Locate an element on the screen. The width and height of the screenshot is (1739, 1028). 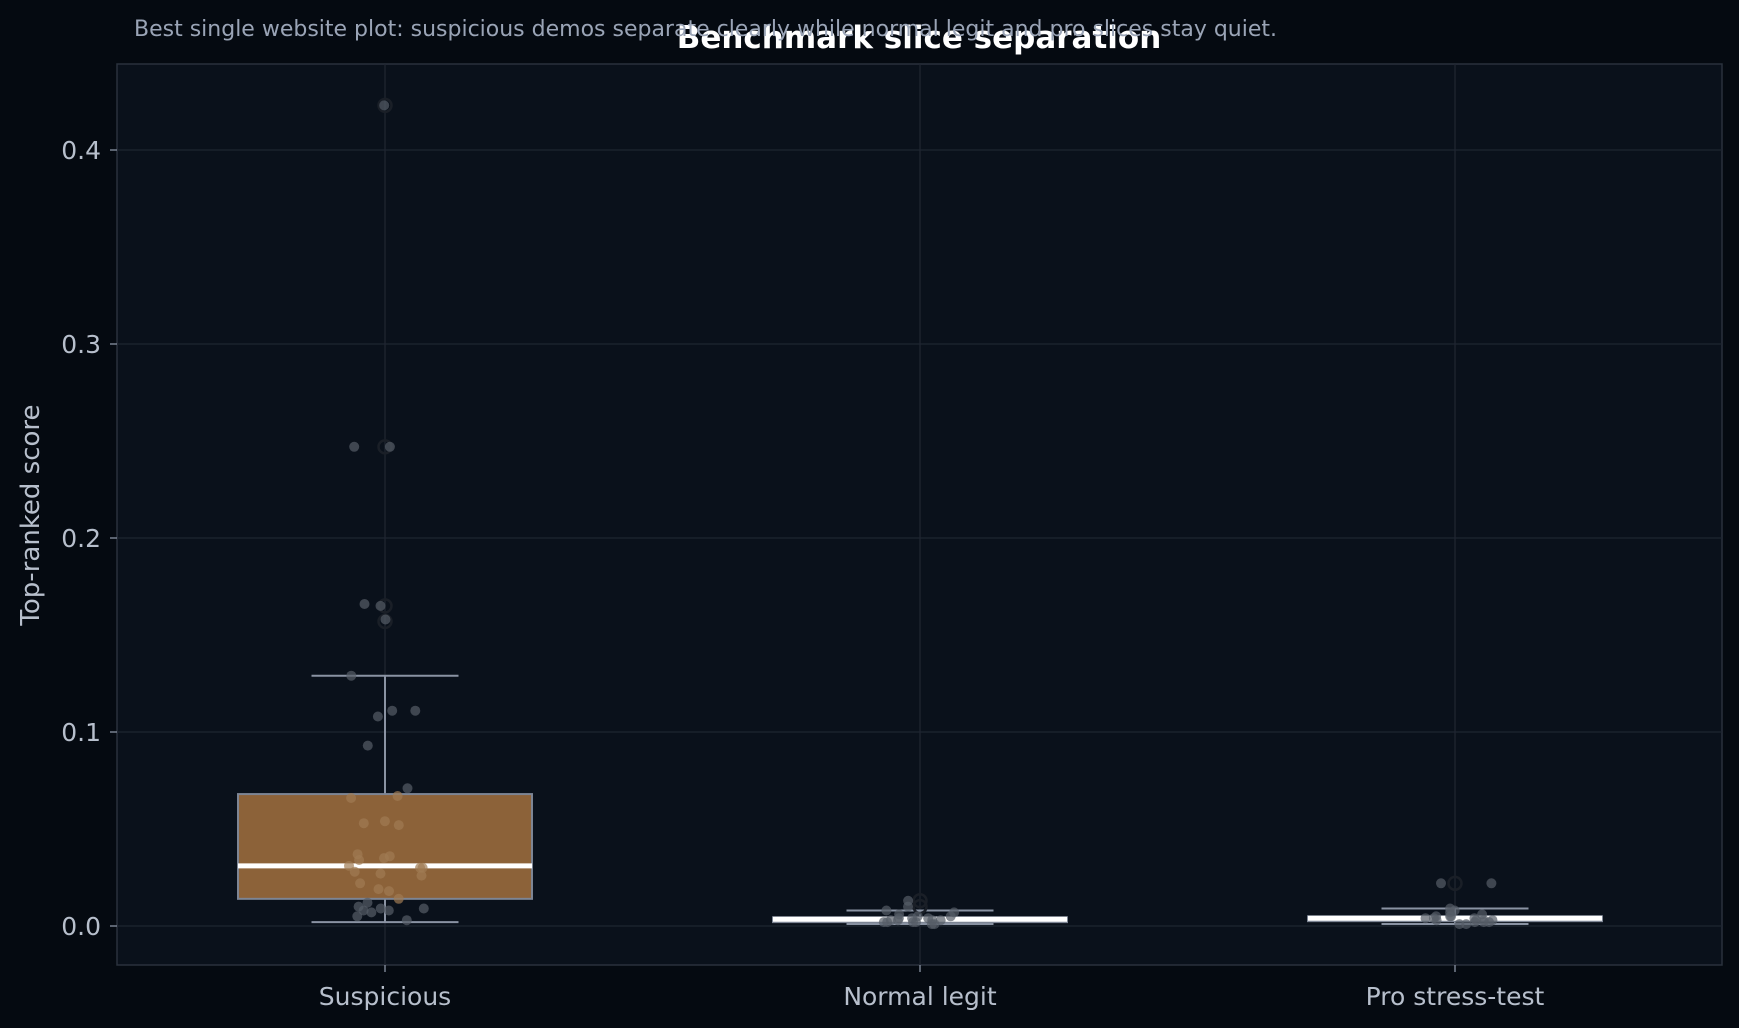
iqr-box is located at coordinates (385, 846).